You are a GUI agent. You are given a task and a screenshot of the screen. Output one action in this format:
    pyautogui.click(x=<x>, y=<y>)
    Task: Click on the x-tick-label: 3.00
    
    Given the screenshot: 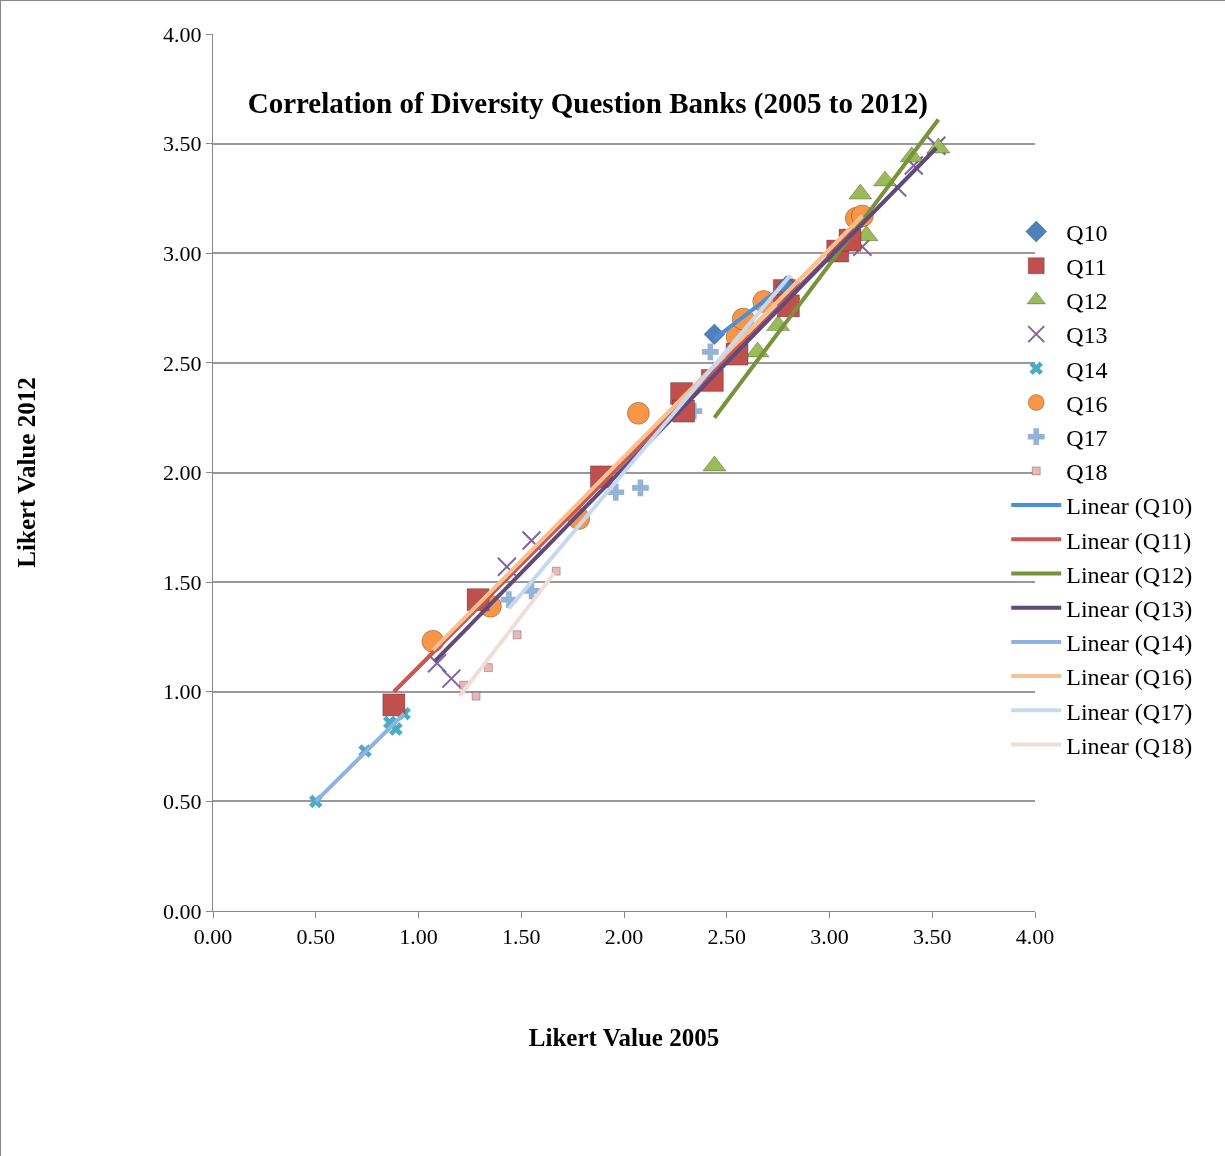 What is the action you would take?
    pyautogui.click(x=829, y=937)
    